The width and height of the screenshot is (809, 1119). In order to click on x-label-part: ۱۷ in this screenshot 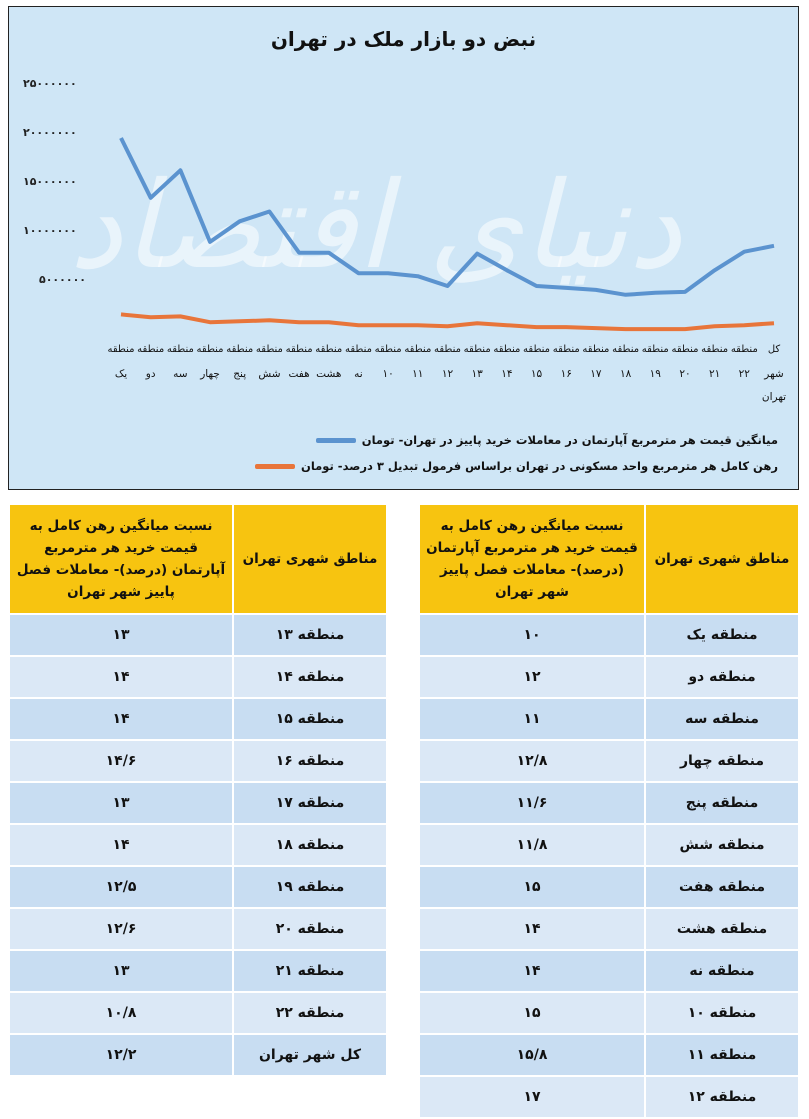, I will do `click(596, 374)`.